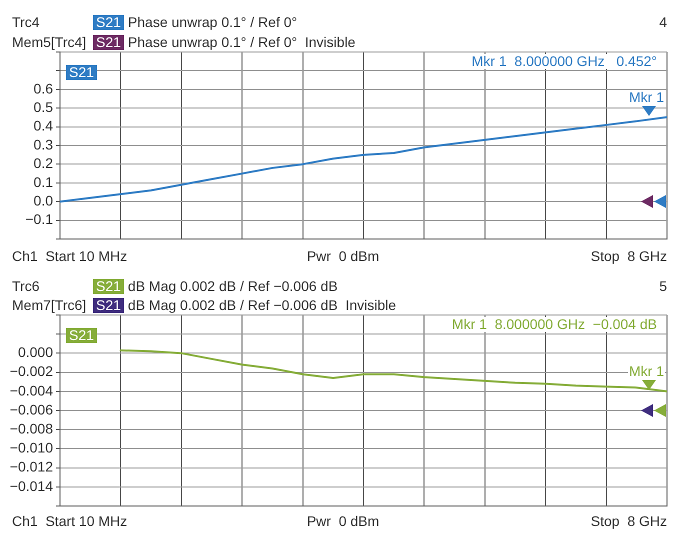 The image size is (685, 534). Describe the element at coordinates (32, 371) in the screenshot. I see `y-tick-label: −0.002` at that location.